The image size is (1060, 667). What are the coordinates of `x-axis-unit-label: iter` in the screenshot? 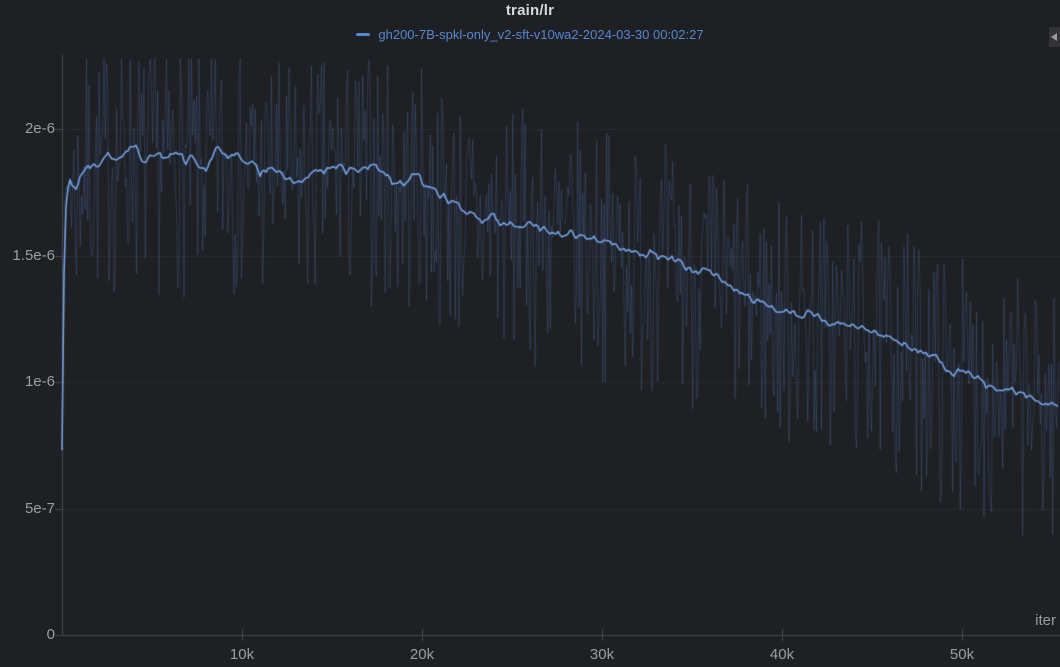 It's located at (1045, 620).